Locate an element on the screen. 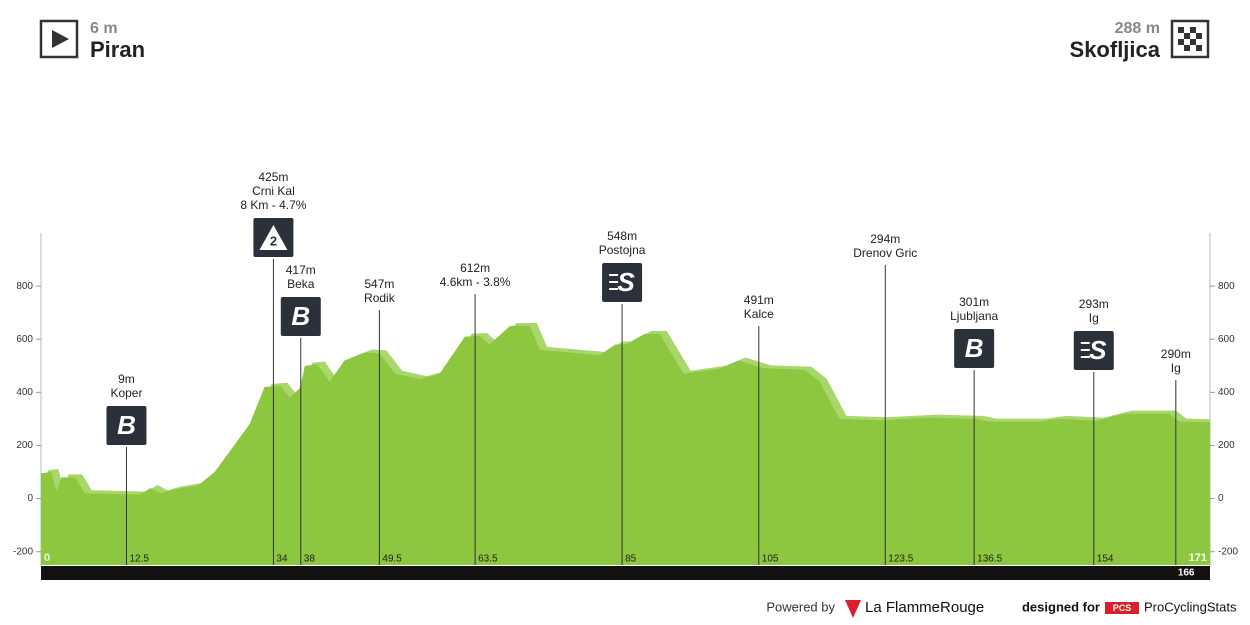 The height and width of the screenshot is (625, 1250). y-tick-label: 600 is located at coordinates (24, 339).